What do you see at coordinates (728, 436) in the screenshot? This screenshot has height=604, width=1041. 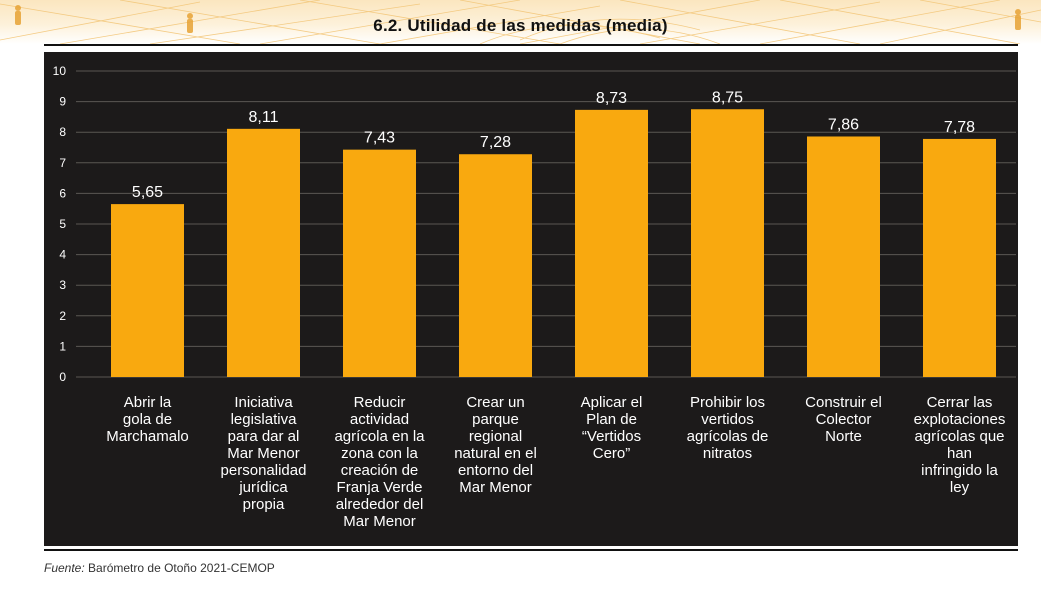 I see `category-label-line: agrícolas de` at bounding box center [728, 436].